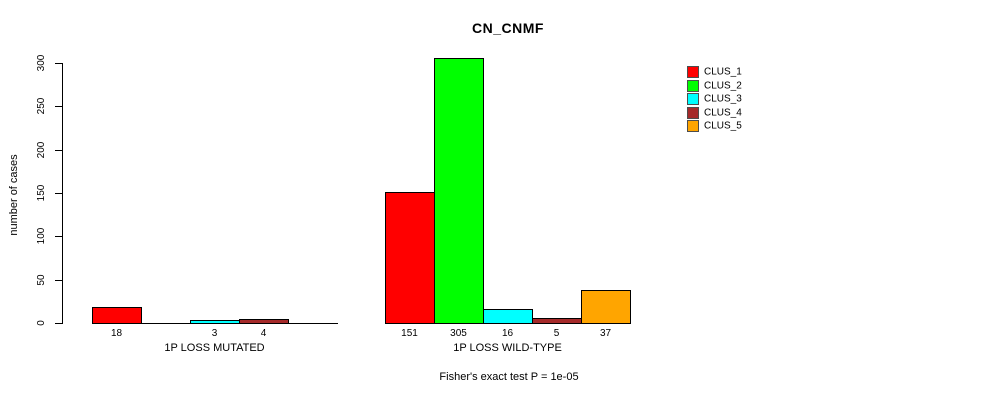 The width and height of the screenshot is (990, 400). What do you see at coordinates (508, 316) in the screenshot?
I see `bar-clus_3-group2` at bounding box center [508, 316].